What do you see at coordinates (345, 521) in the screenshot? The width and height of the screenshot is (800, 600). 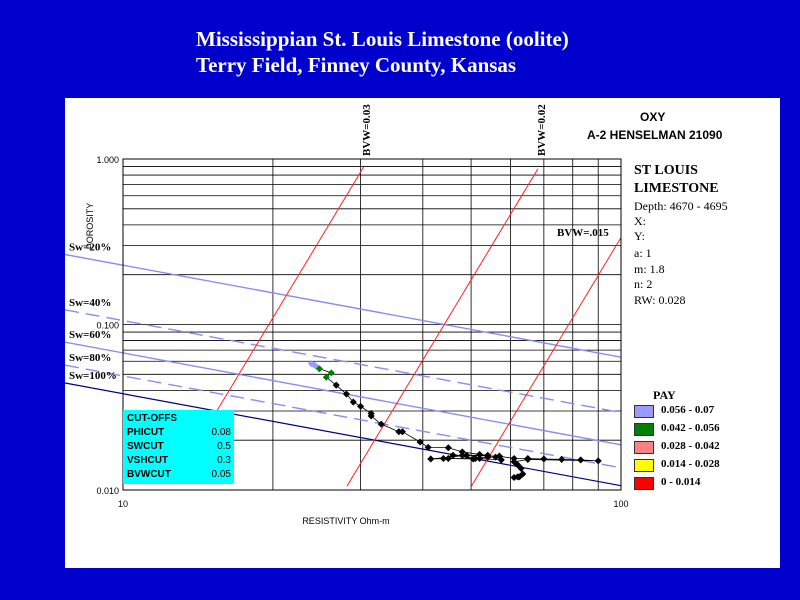 I see `x-axis-label: RESISTIVITY Ohm-m` at bounding box center [345, 521].